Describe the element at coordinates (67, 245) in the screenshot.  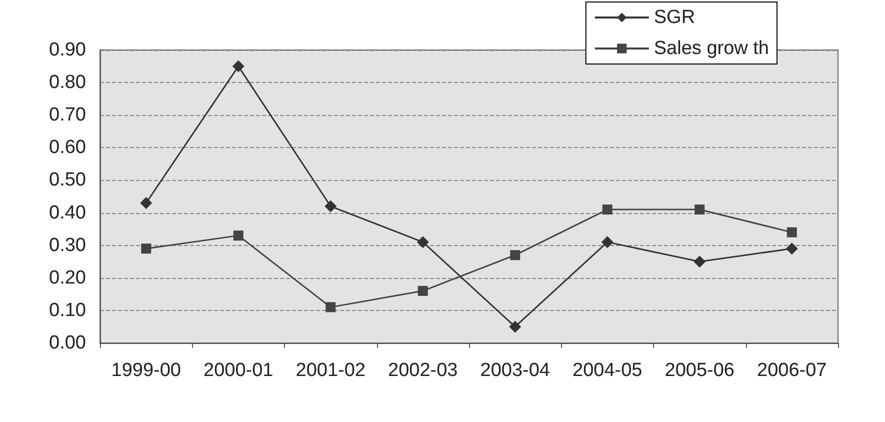
I see `y-tick-label: 0.30` at that location.